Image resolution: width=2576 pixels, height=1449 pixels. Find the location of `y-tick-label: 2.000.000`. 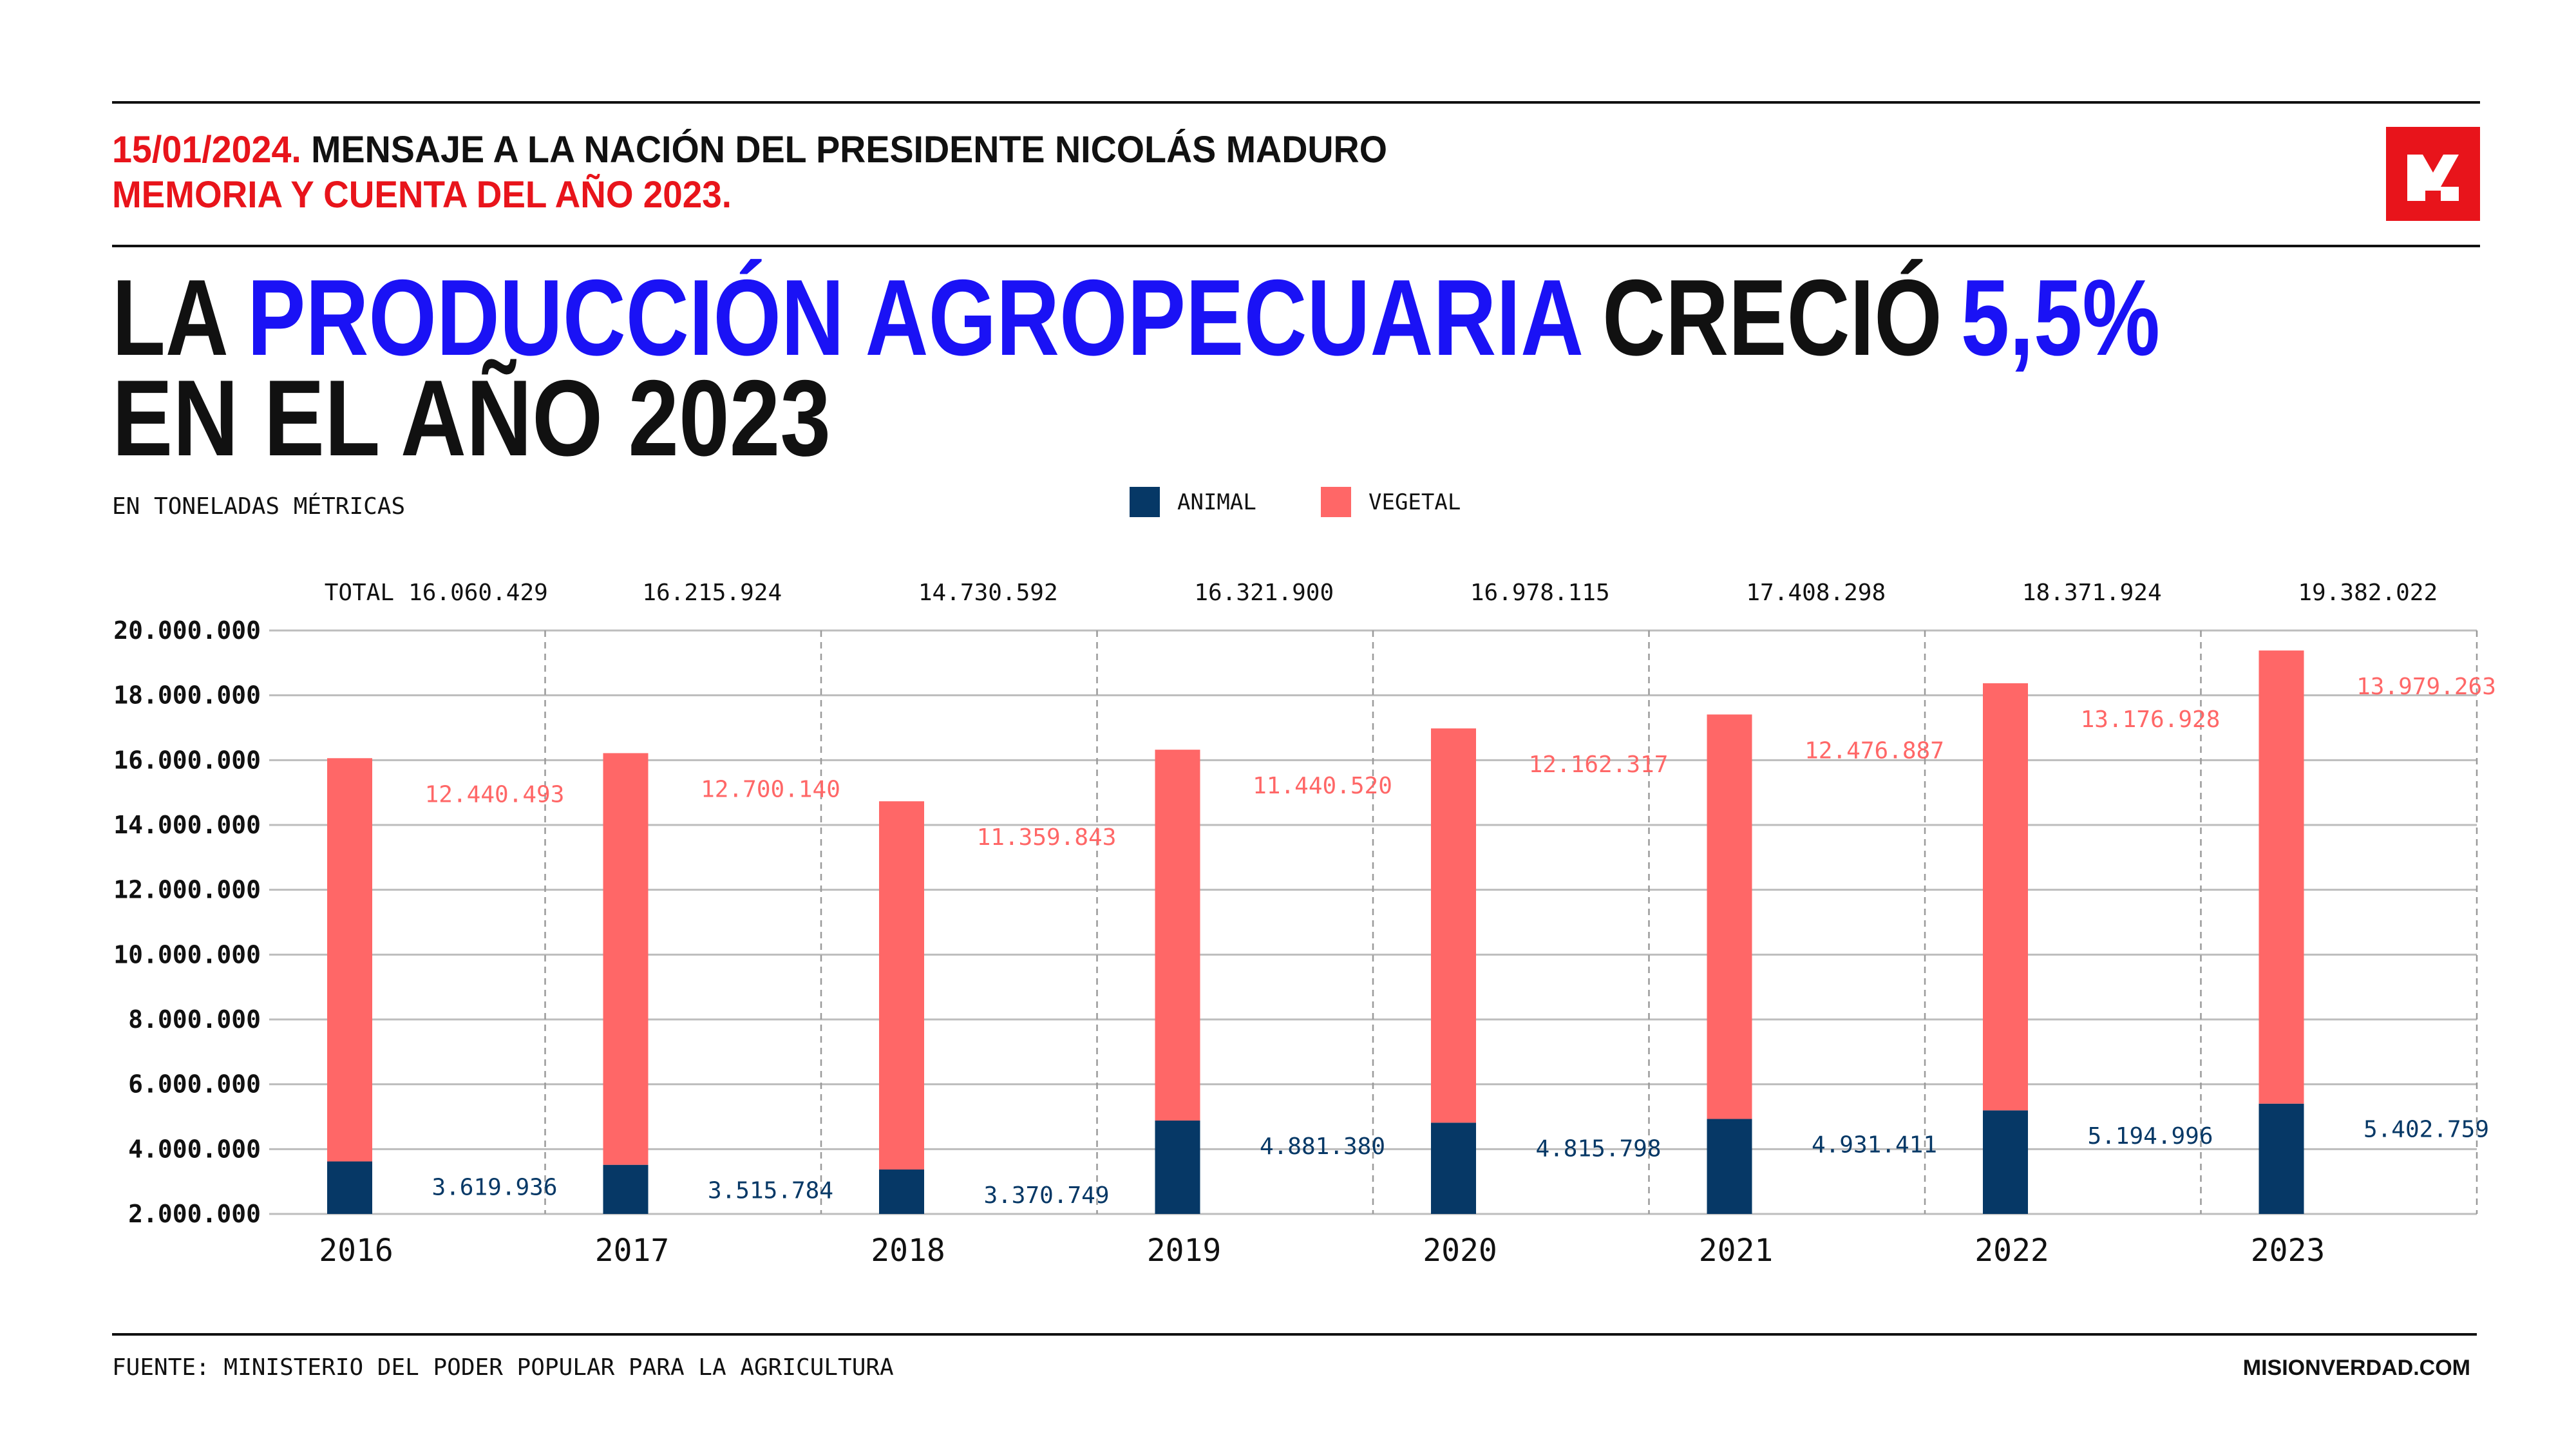

y-tick-label: 2.000.000 is located at coordinates (194, 1214).